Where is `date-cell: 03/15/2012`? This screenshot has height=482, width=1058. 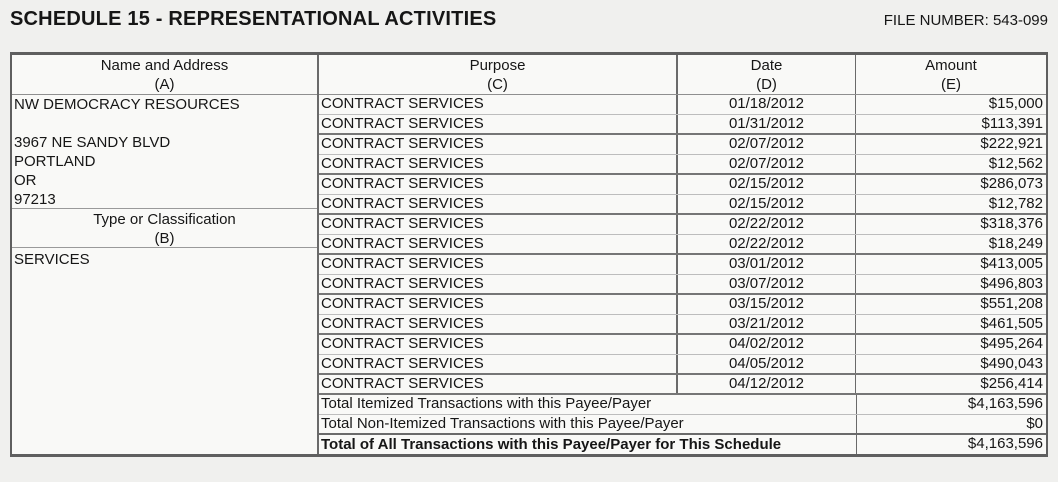
date-cell: 03/15/2012 is located at coordinates (767, 304).